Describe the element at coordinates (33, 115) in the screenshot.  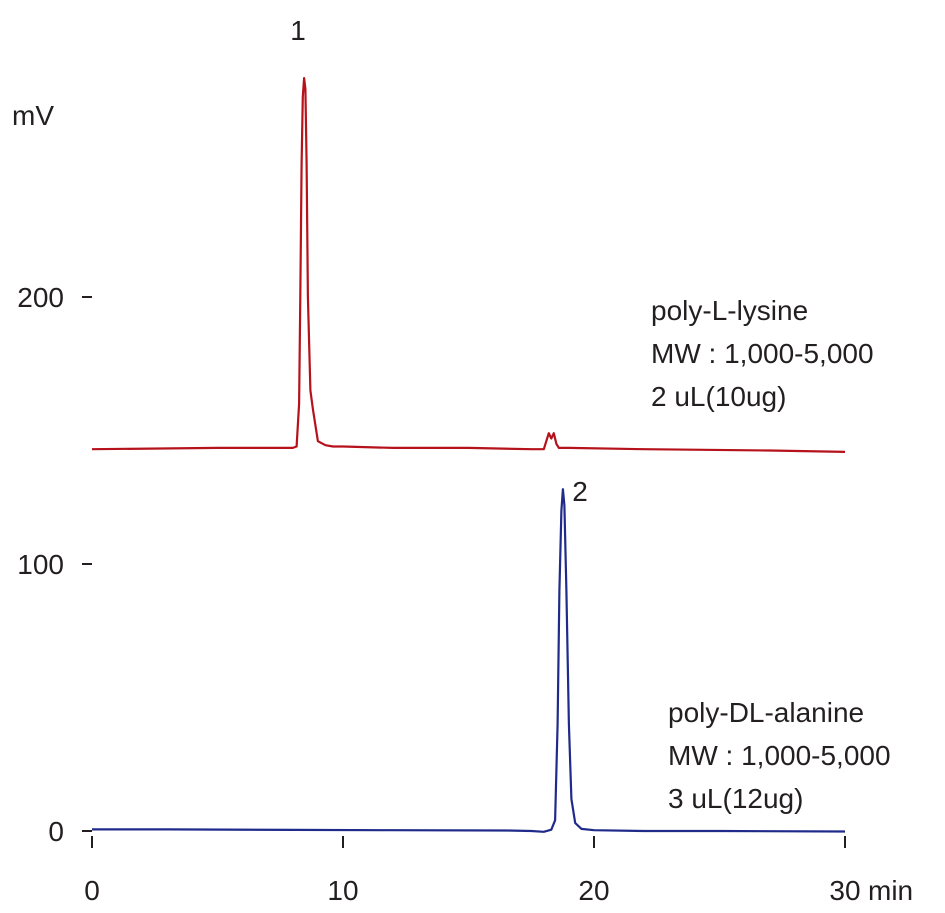
I see `y-axis-label: mV` at that location.